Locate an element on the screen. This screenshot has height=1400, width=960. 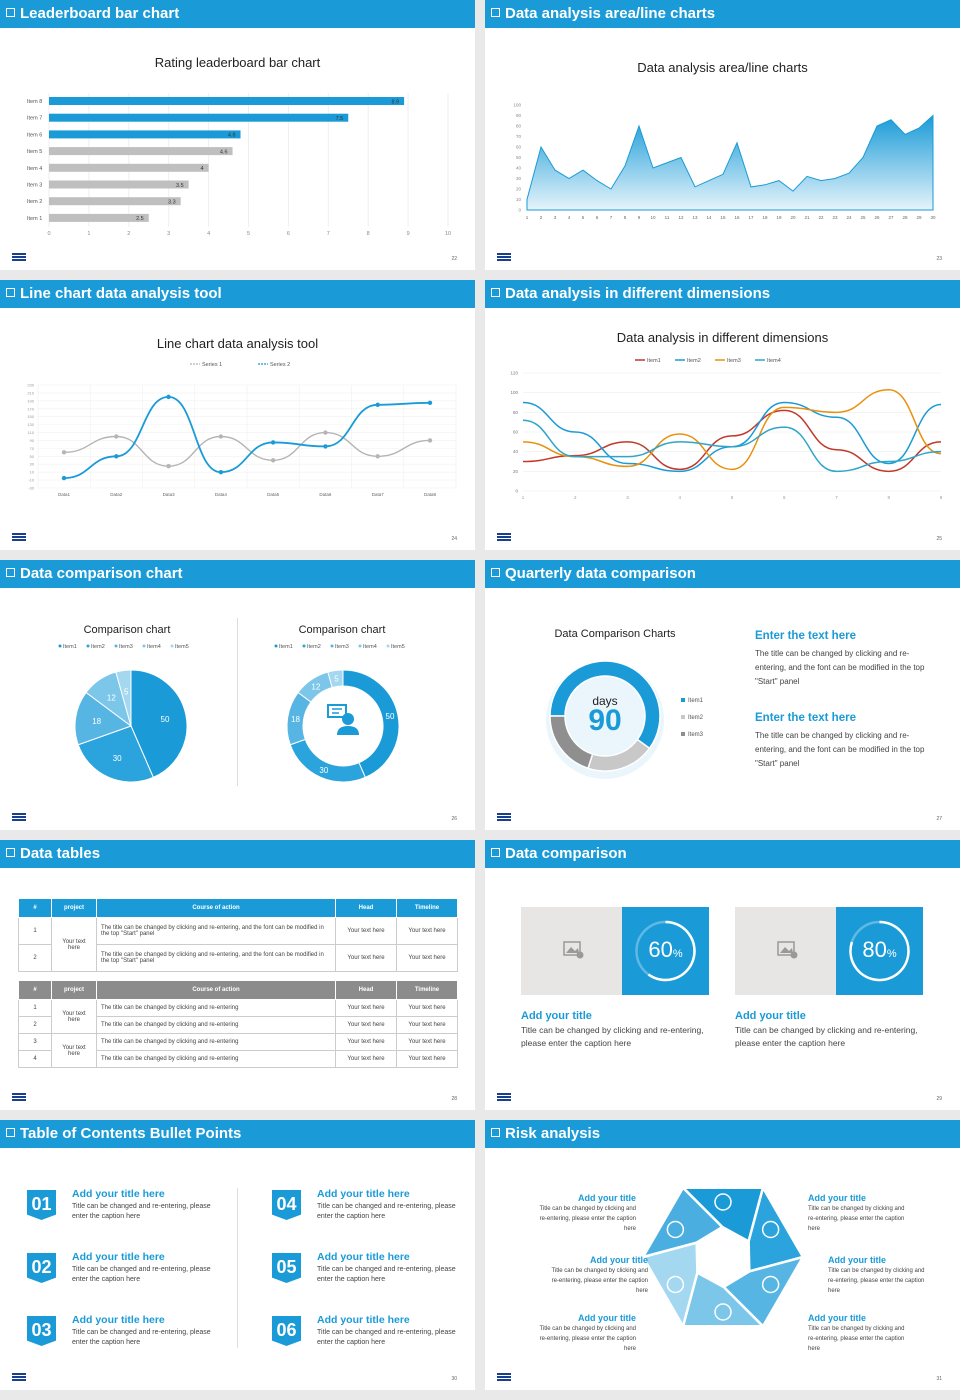
slide-header: Leaderboard bar chart is located at coordinates (237, 14).